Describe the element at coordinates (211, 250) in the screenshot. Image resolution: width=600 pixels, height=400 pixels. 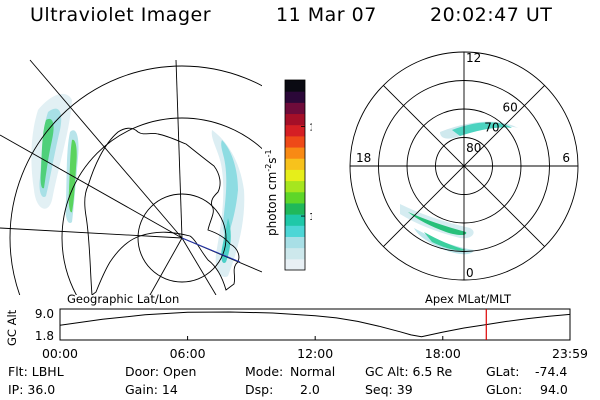
I see `spacecraft-track` at that location.